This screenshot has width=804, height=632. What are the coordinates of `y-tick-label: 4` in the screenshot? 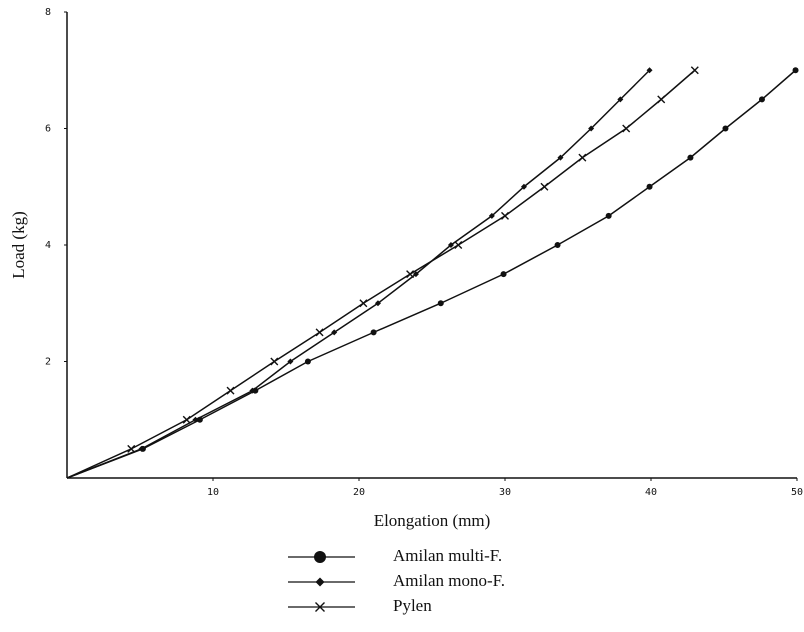 It's located at (48, 245).